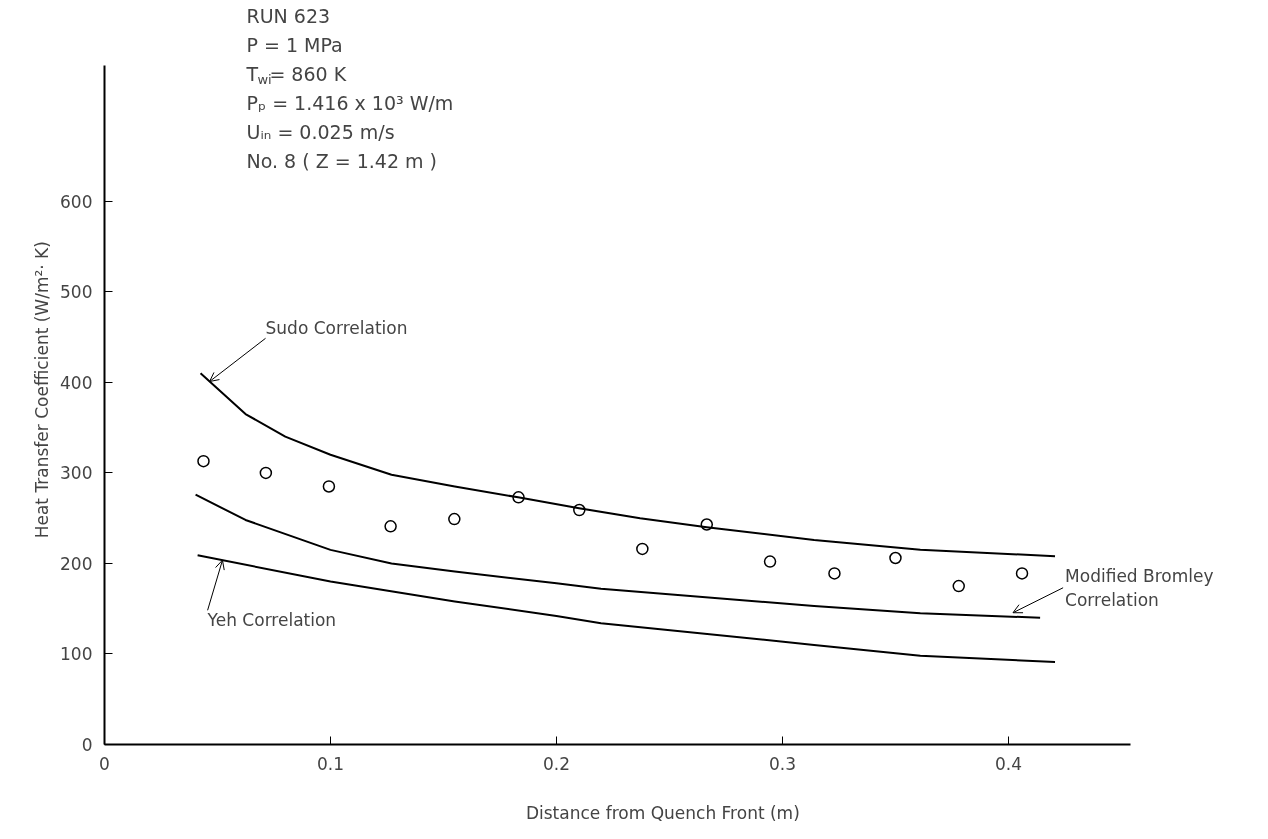  Describe the element at coordinates (76, 201) in the screenshot. I see `y-tick-label: 600` at that location.